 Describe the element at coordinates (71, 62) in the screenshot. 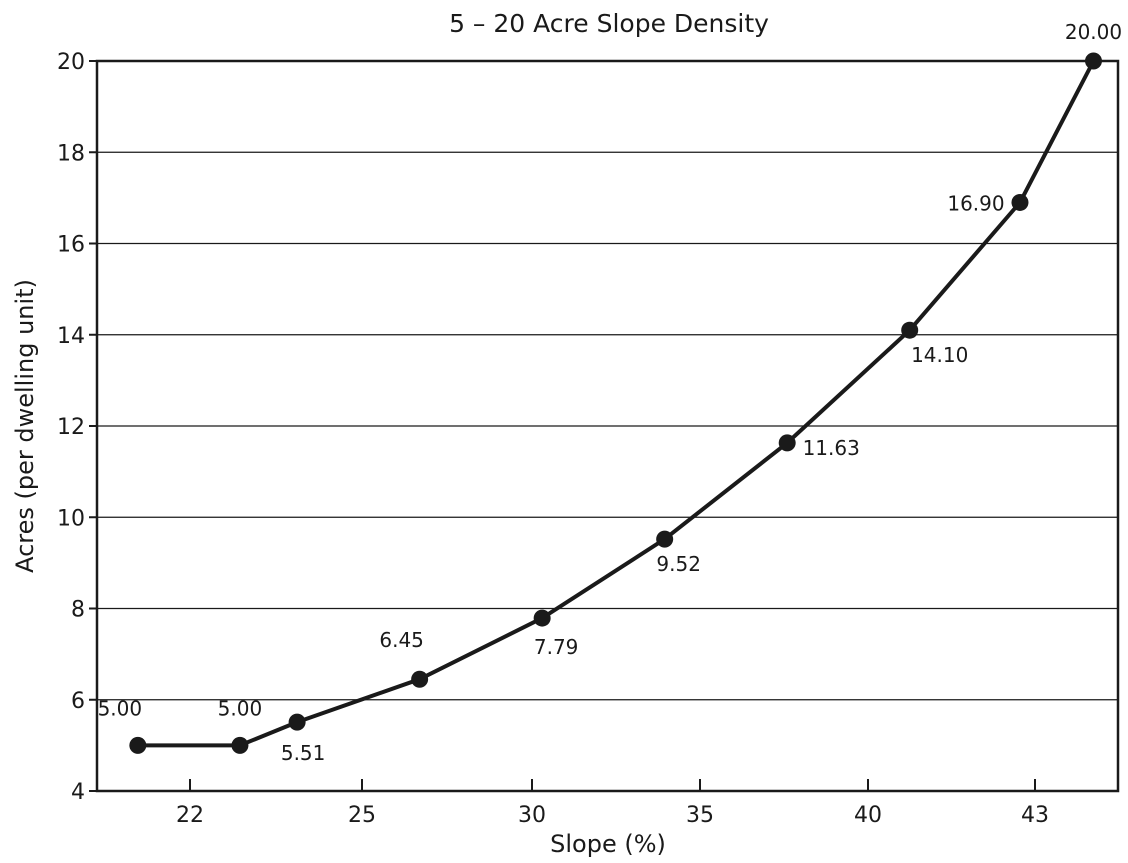

I see `y-tick-label: 20` at that location.